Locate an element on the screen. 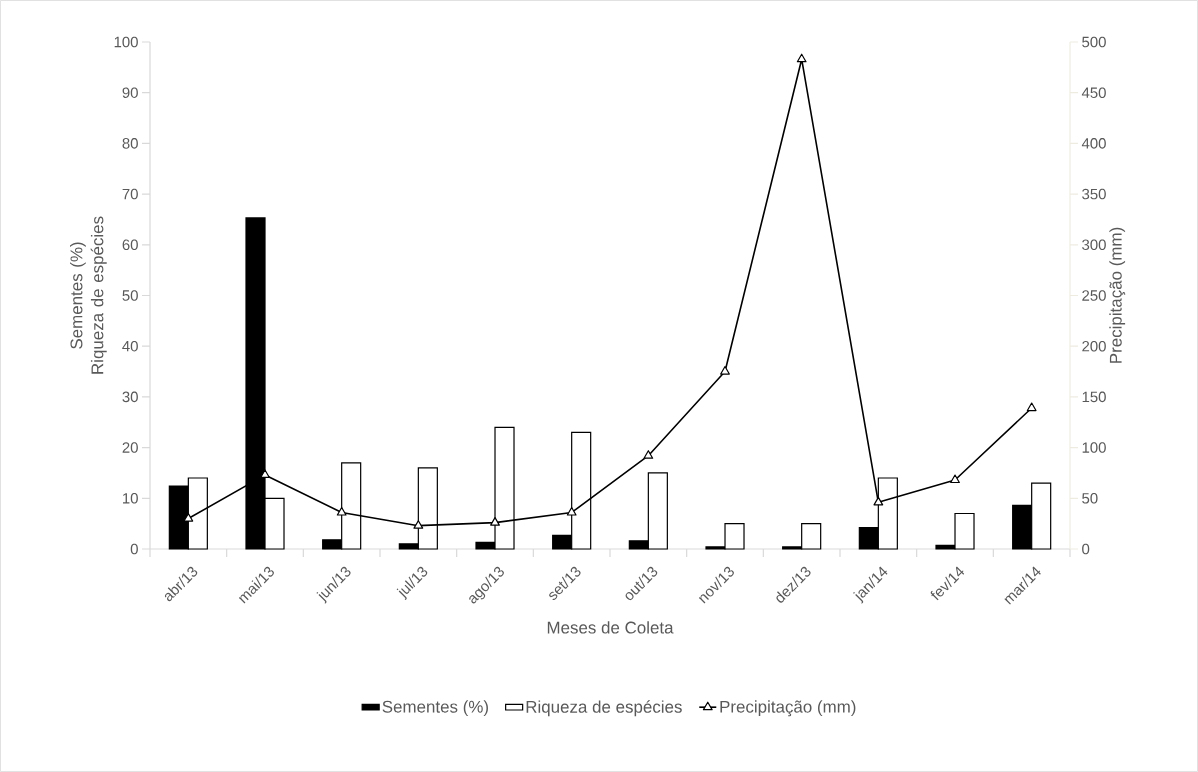  legend-label: Riqueza de espécies is located at coordinates (604, 708).